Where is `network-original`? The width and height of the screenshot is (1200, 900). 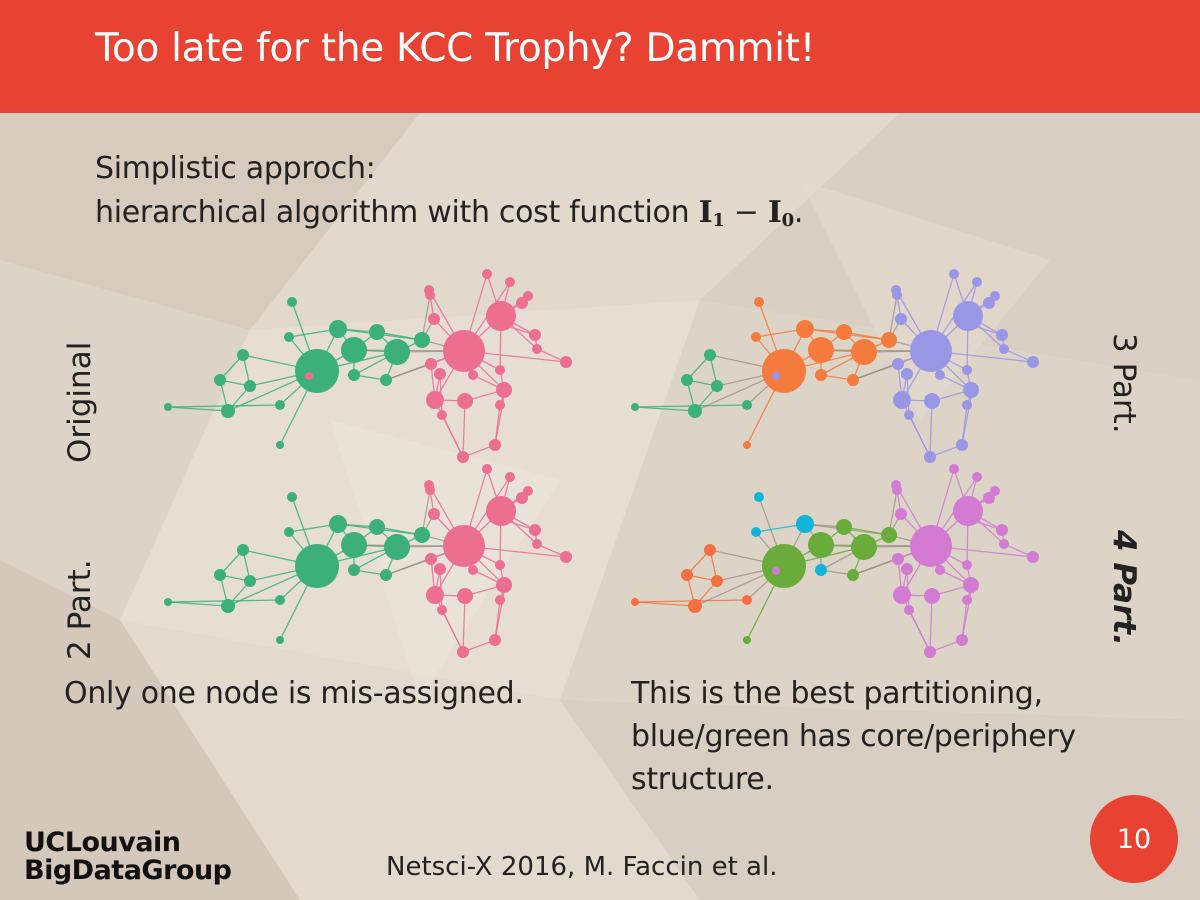 network-original is located at coordinates (368, 366).